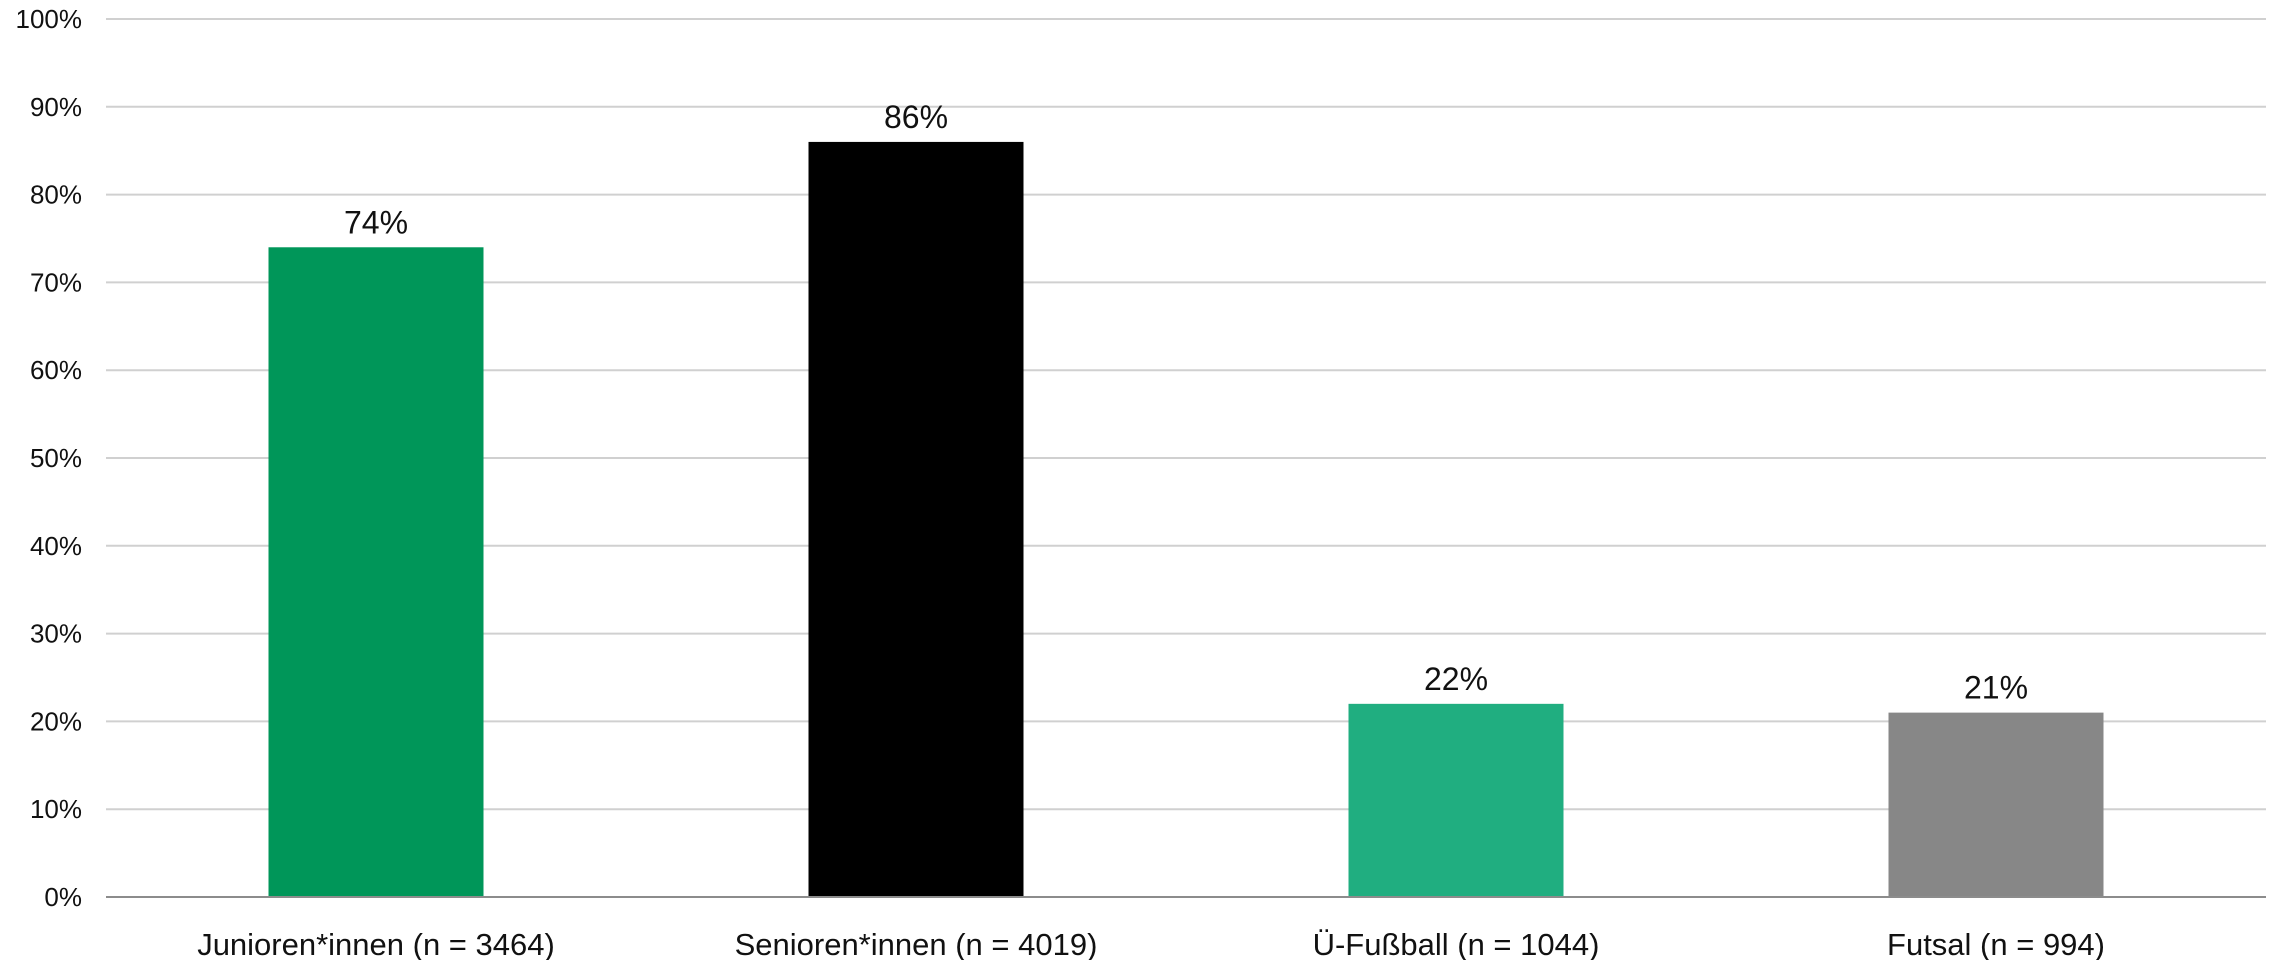 The width and height of the screenshot is (2272, 965). I want to click on bar-data-label: 74%, so click(376, 222).